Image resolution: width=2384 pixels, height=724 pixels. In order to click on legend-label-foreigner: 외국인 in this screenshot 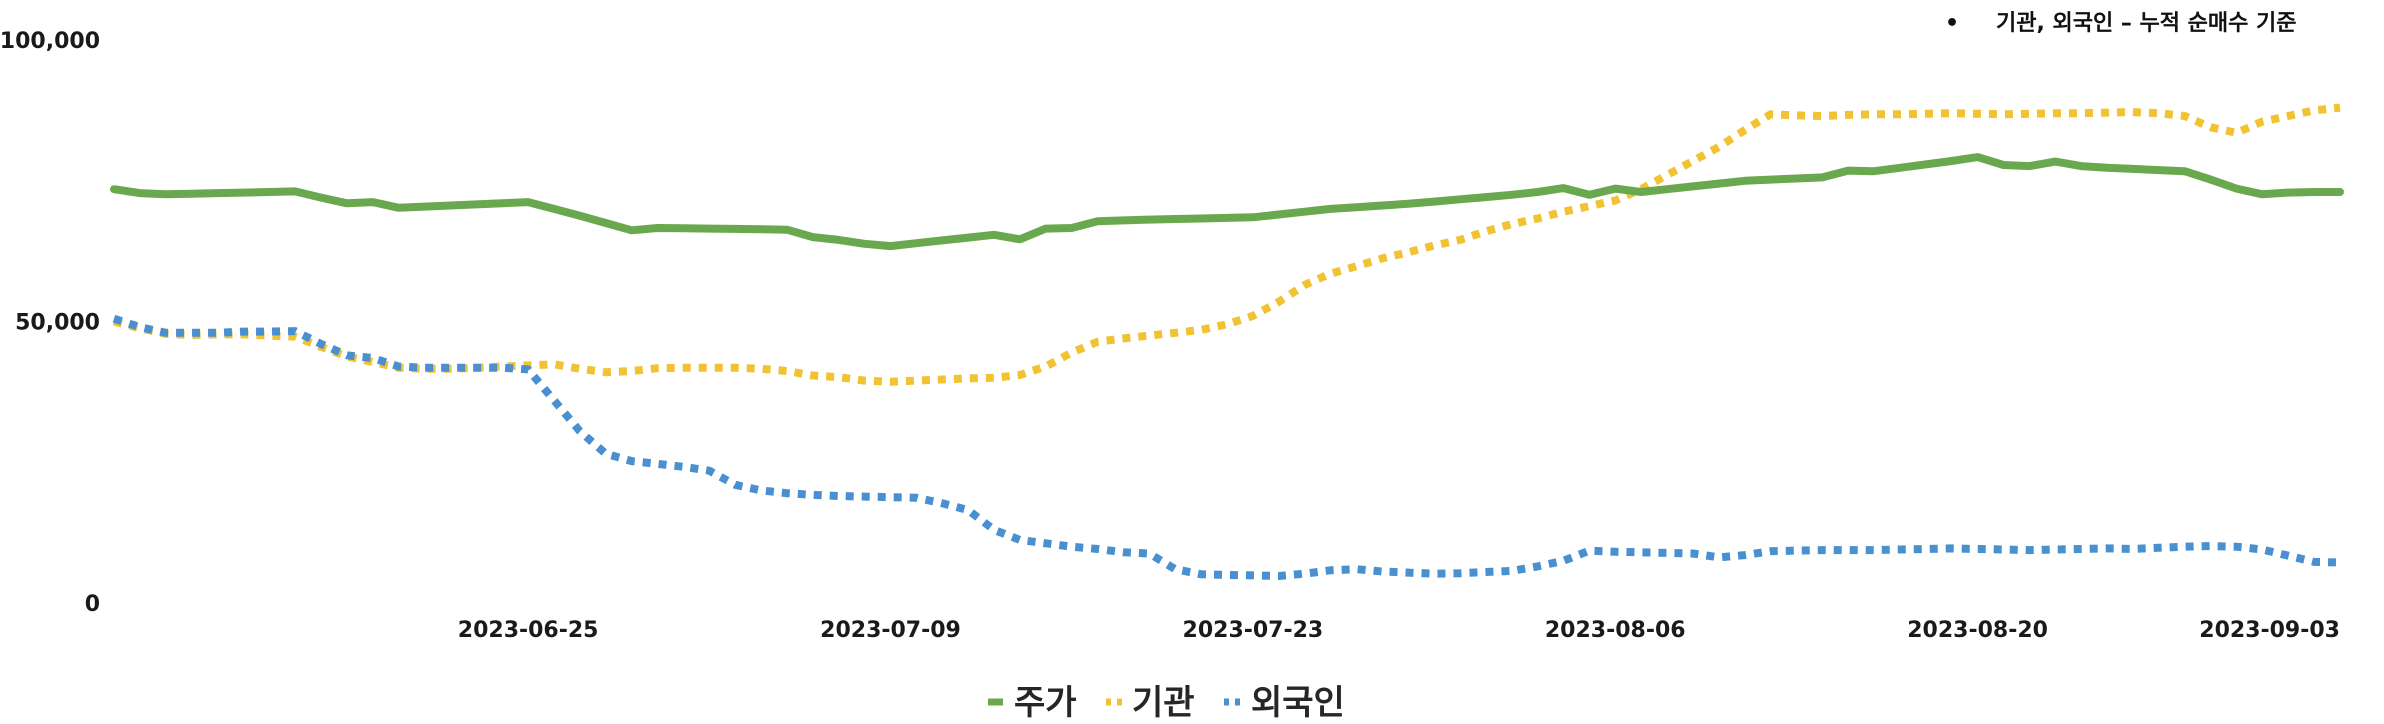, I will do `click(1298, 703)`.